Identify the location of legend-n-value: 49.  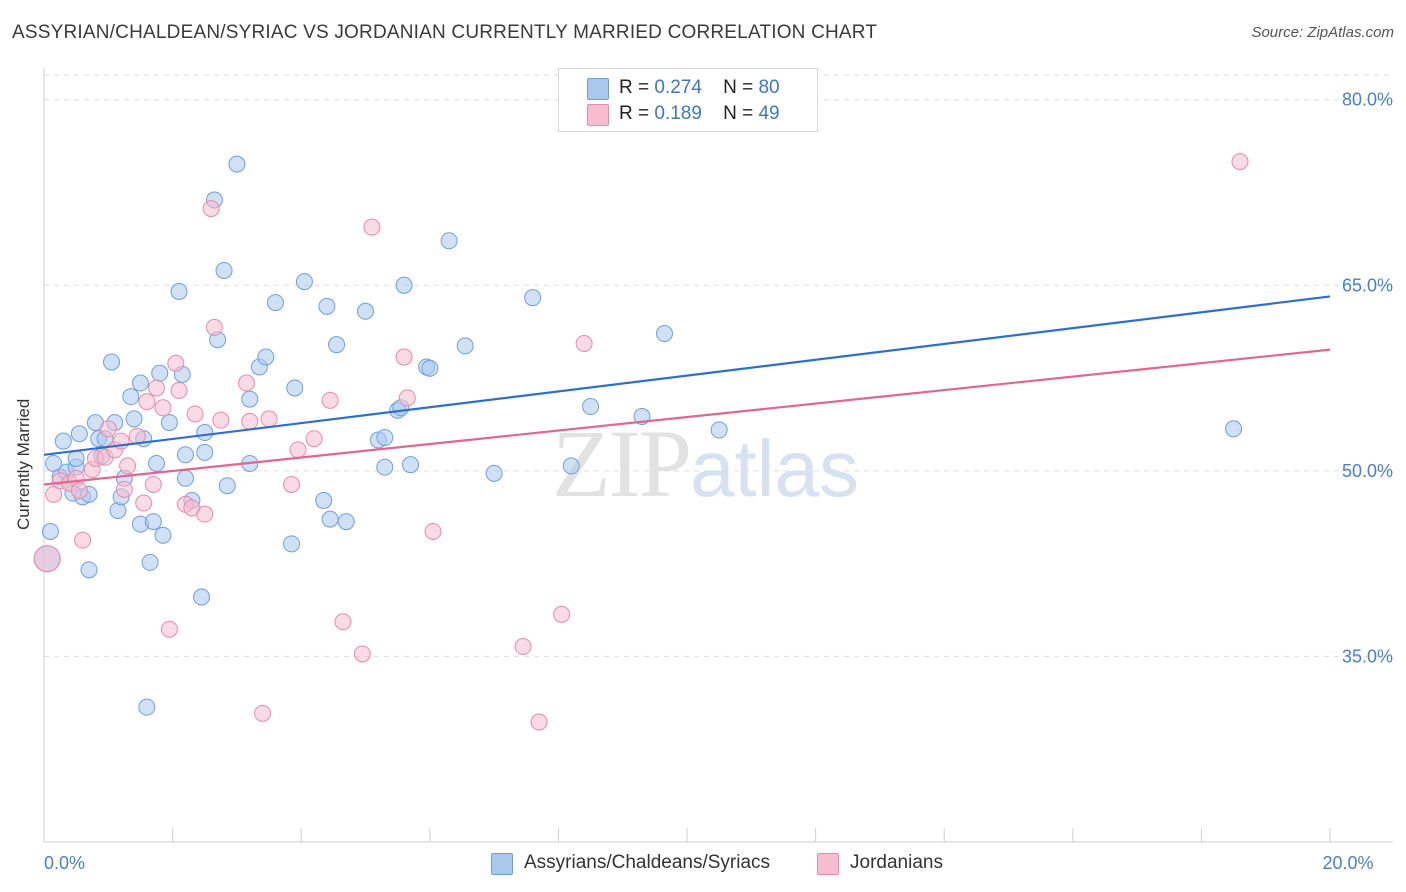
(769, 113).